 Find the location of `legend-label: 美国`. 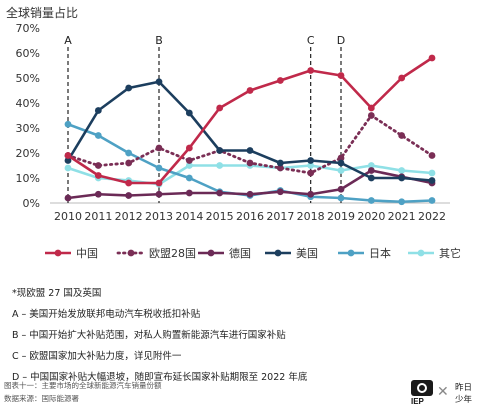

legend-label: 美国 is located at coordinates (307, 253).